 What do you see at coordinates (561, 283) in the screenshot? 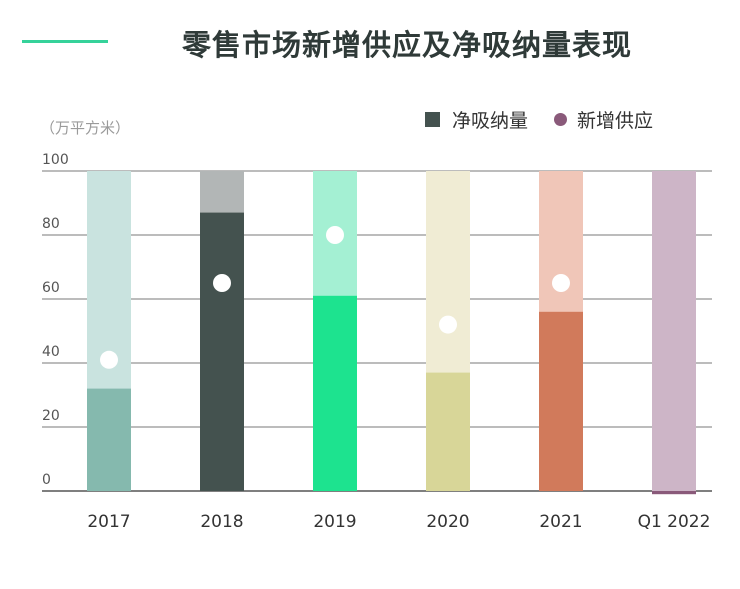
I see `dot-new-supply-2021` at bounding box center [561, 283].